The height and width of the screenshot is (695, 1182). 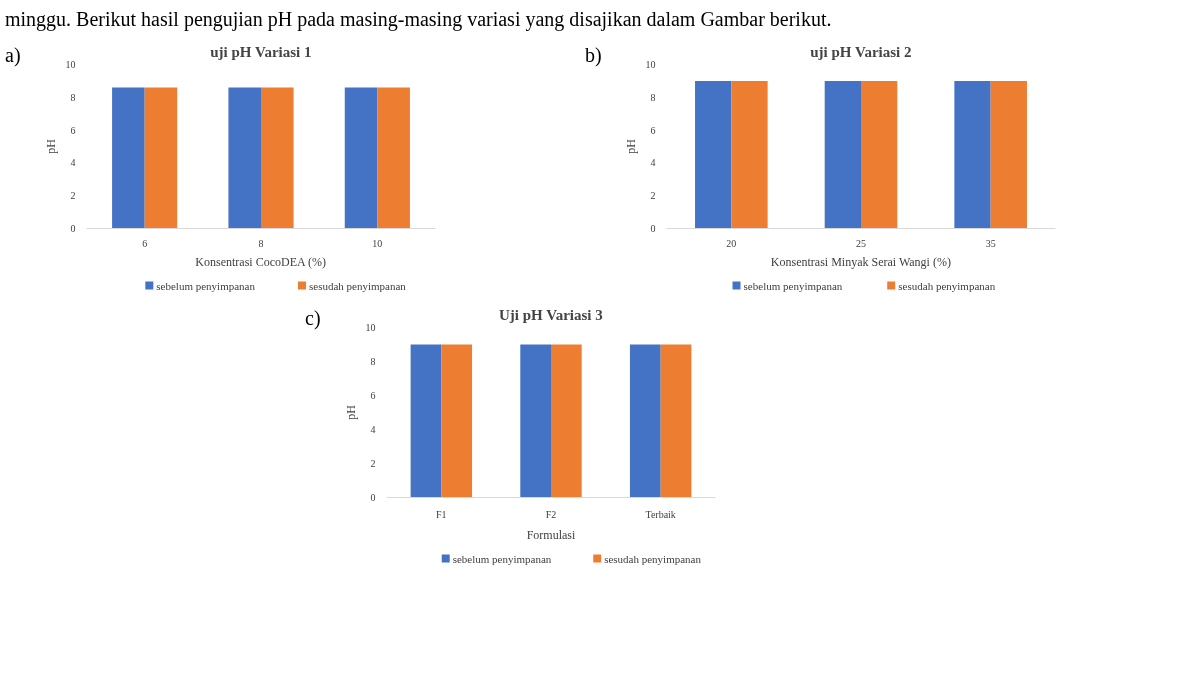 I want to click on x-tick-label: 35, so click(x=990, y=243).